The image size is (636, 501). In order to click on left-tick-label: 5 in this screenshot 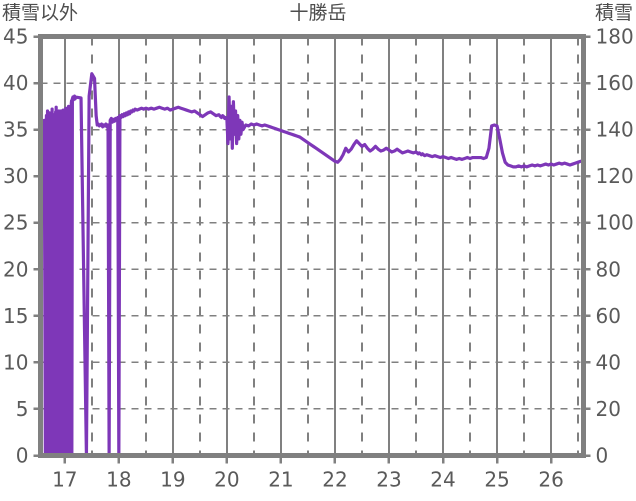, I will do `click(22, 409)`.